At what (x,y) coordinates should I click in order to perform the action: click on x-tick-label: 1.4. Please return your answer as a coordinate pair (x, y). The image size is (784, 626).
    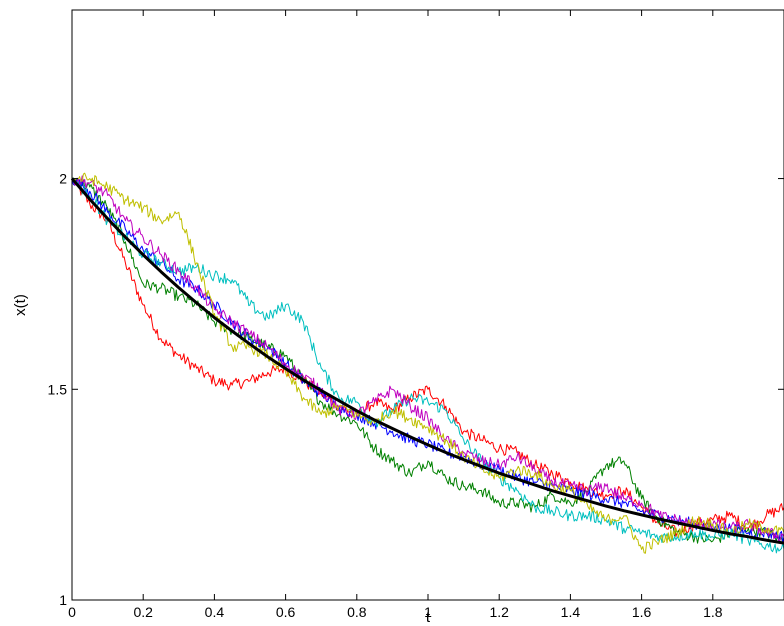
    Looking at the image, I should click on (571, 612).